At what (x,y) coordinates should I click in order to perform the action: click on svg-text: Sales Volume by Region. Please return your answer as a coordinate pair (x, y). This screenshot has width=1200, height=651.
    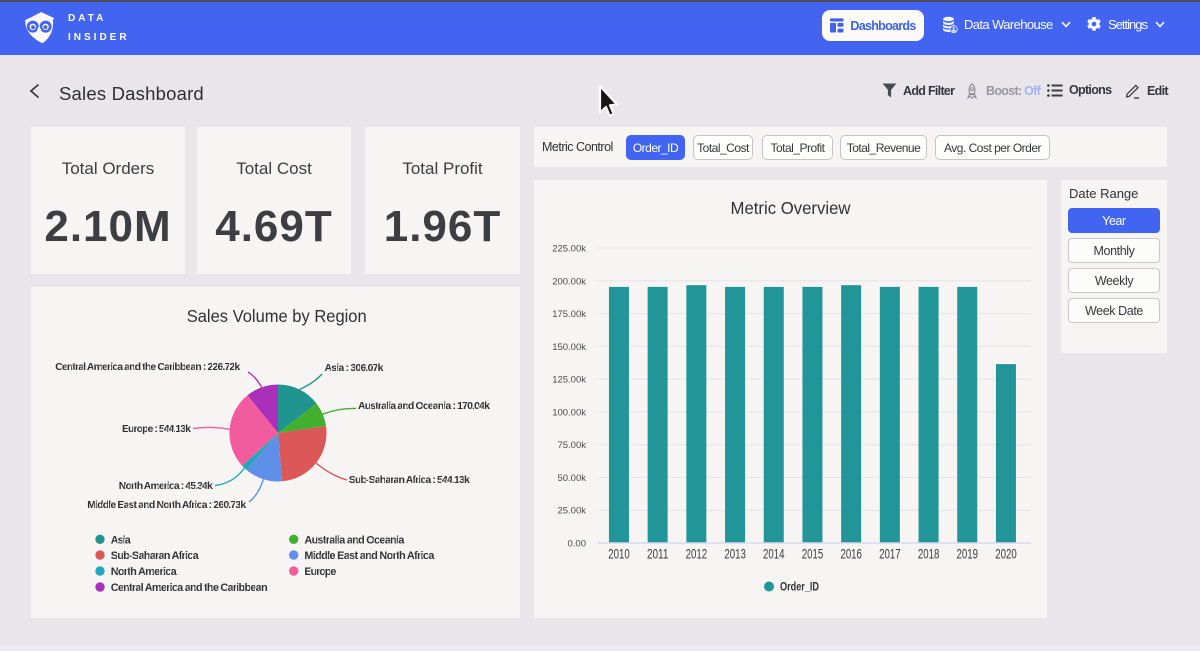
    Looking at the image, I should click on (277, 316).